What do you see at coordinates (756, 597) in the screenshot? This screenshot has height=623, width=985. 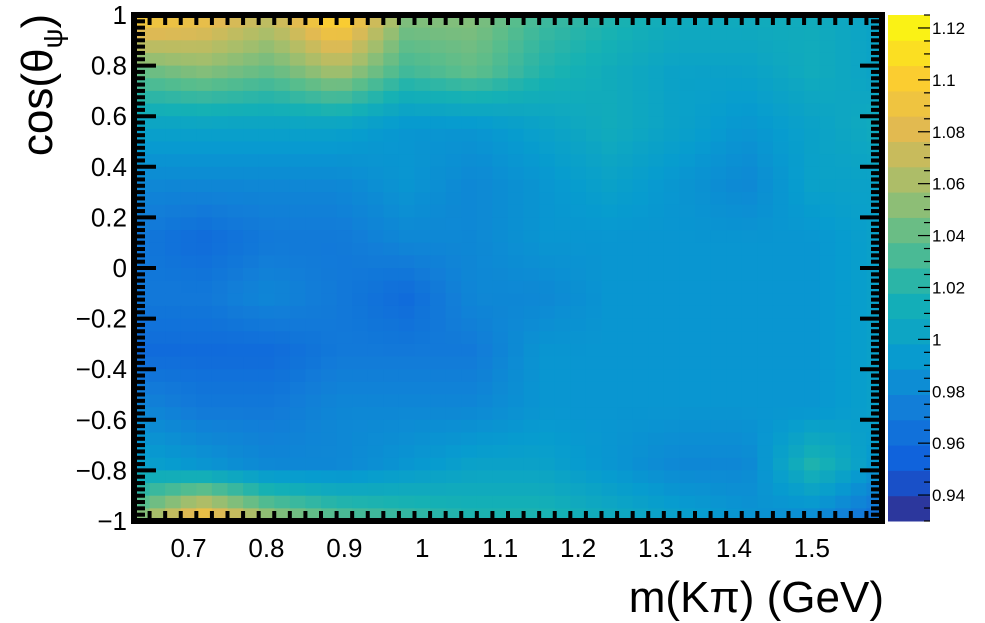 I see `x-axis-title: m(Kπ) (GeV)` at bounding box center [756, 597].